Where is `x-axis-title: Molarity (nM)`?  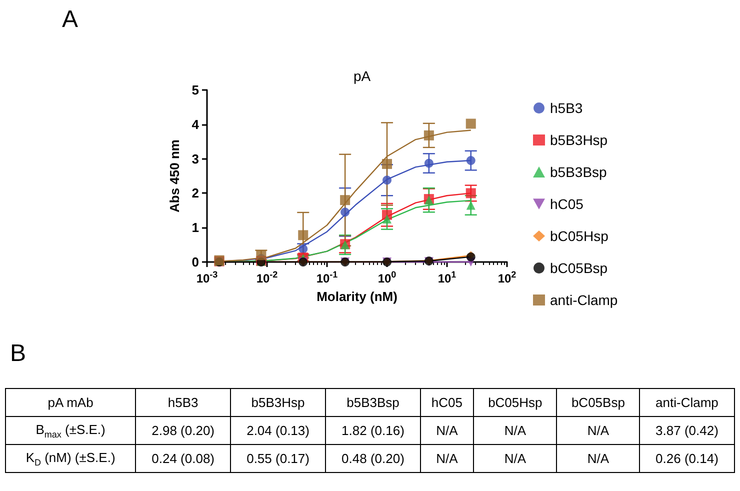
x-axis-title: Molarity (nM) is located at coordinates (357, 296).